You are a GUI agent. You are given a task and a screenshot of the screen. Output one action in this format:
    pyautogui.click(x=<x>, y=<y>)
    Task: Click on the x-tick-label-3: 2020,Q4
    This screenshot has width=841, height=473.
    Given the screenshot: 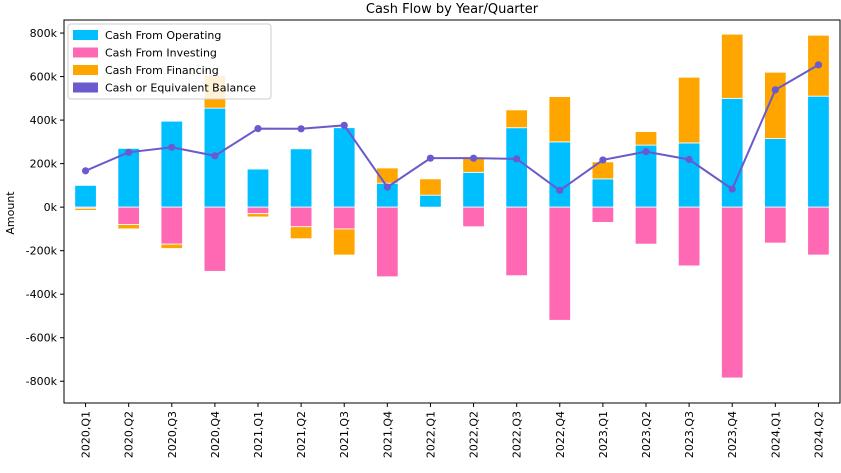 What is the action you would take?
    pyautogui.click(x=215, y=434)
    